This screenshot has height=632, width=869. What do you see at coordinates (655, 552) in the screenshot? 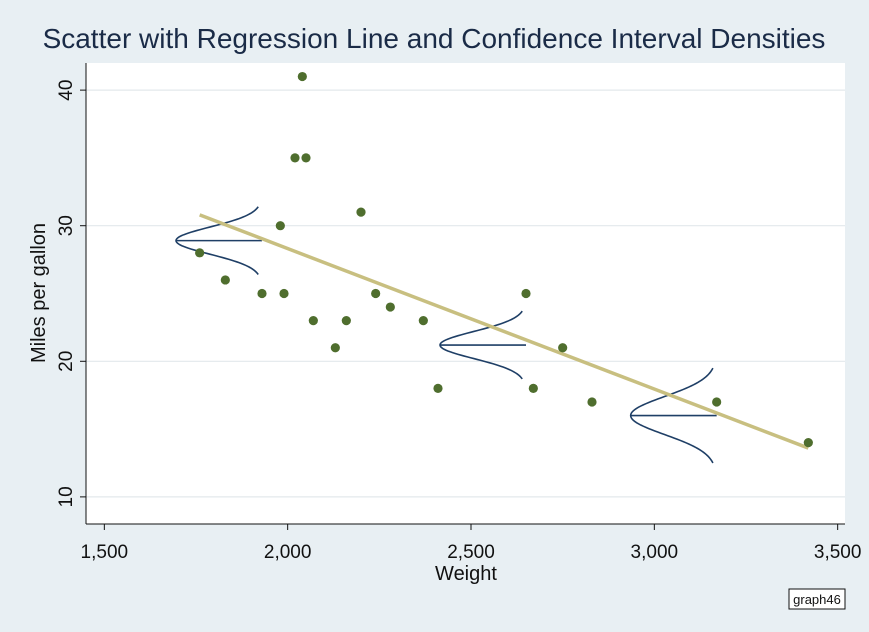
I see `x-tick-label: 3,000` at bounding box center [655, 552].